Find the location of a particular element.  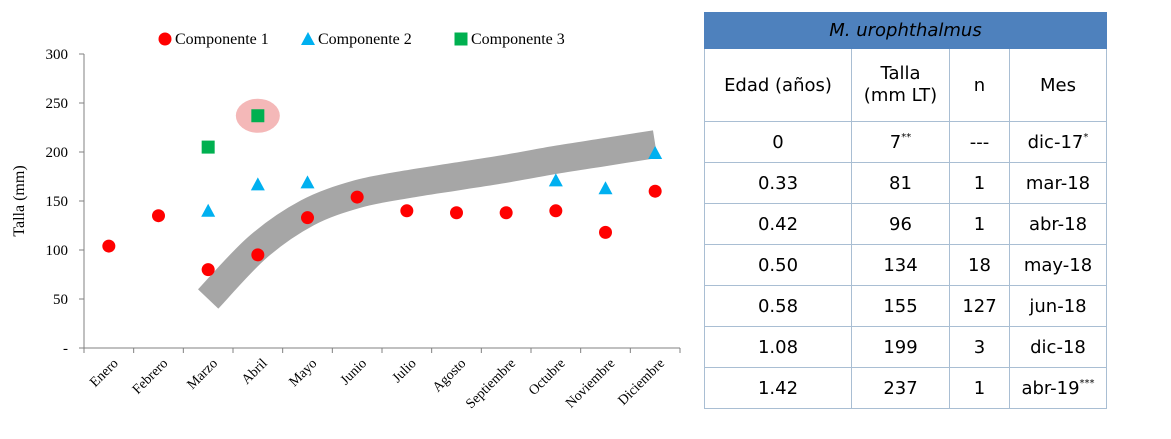

header-edad: Edad (años) is located at coordinates (778, 85).